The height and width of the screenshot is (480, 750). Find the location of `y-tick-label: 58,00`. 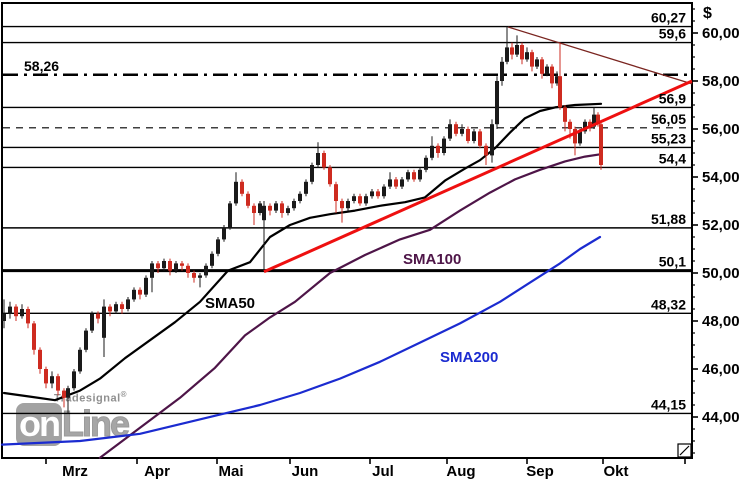

y-tick-label: 58,00 is located at coordinates (721, 81).